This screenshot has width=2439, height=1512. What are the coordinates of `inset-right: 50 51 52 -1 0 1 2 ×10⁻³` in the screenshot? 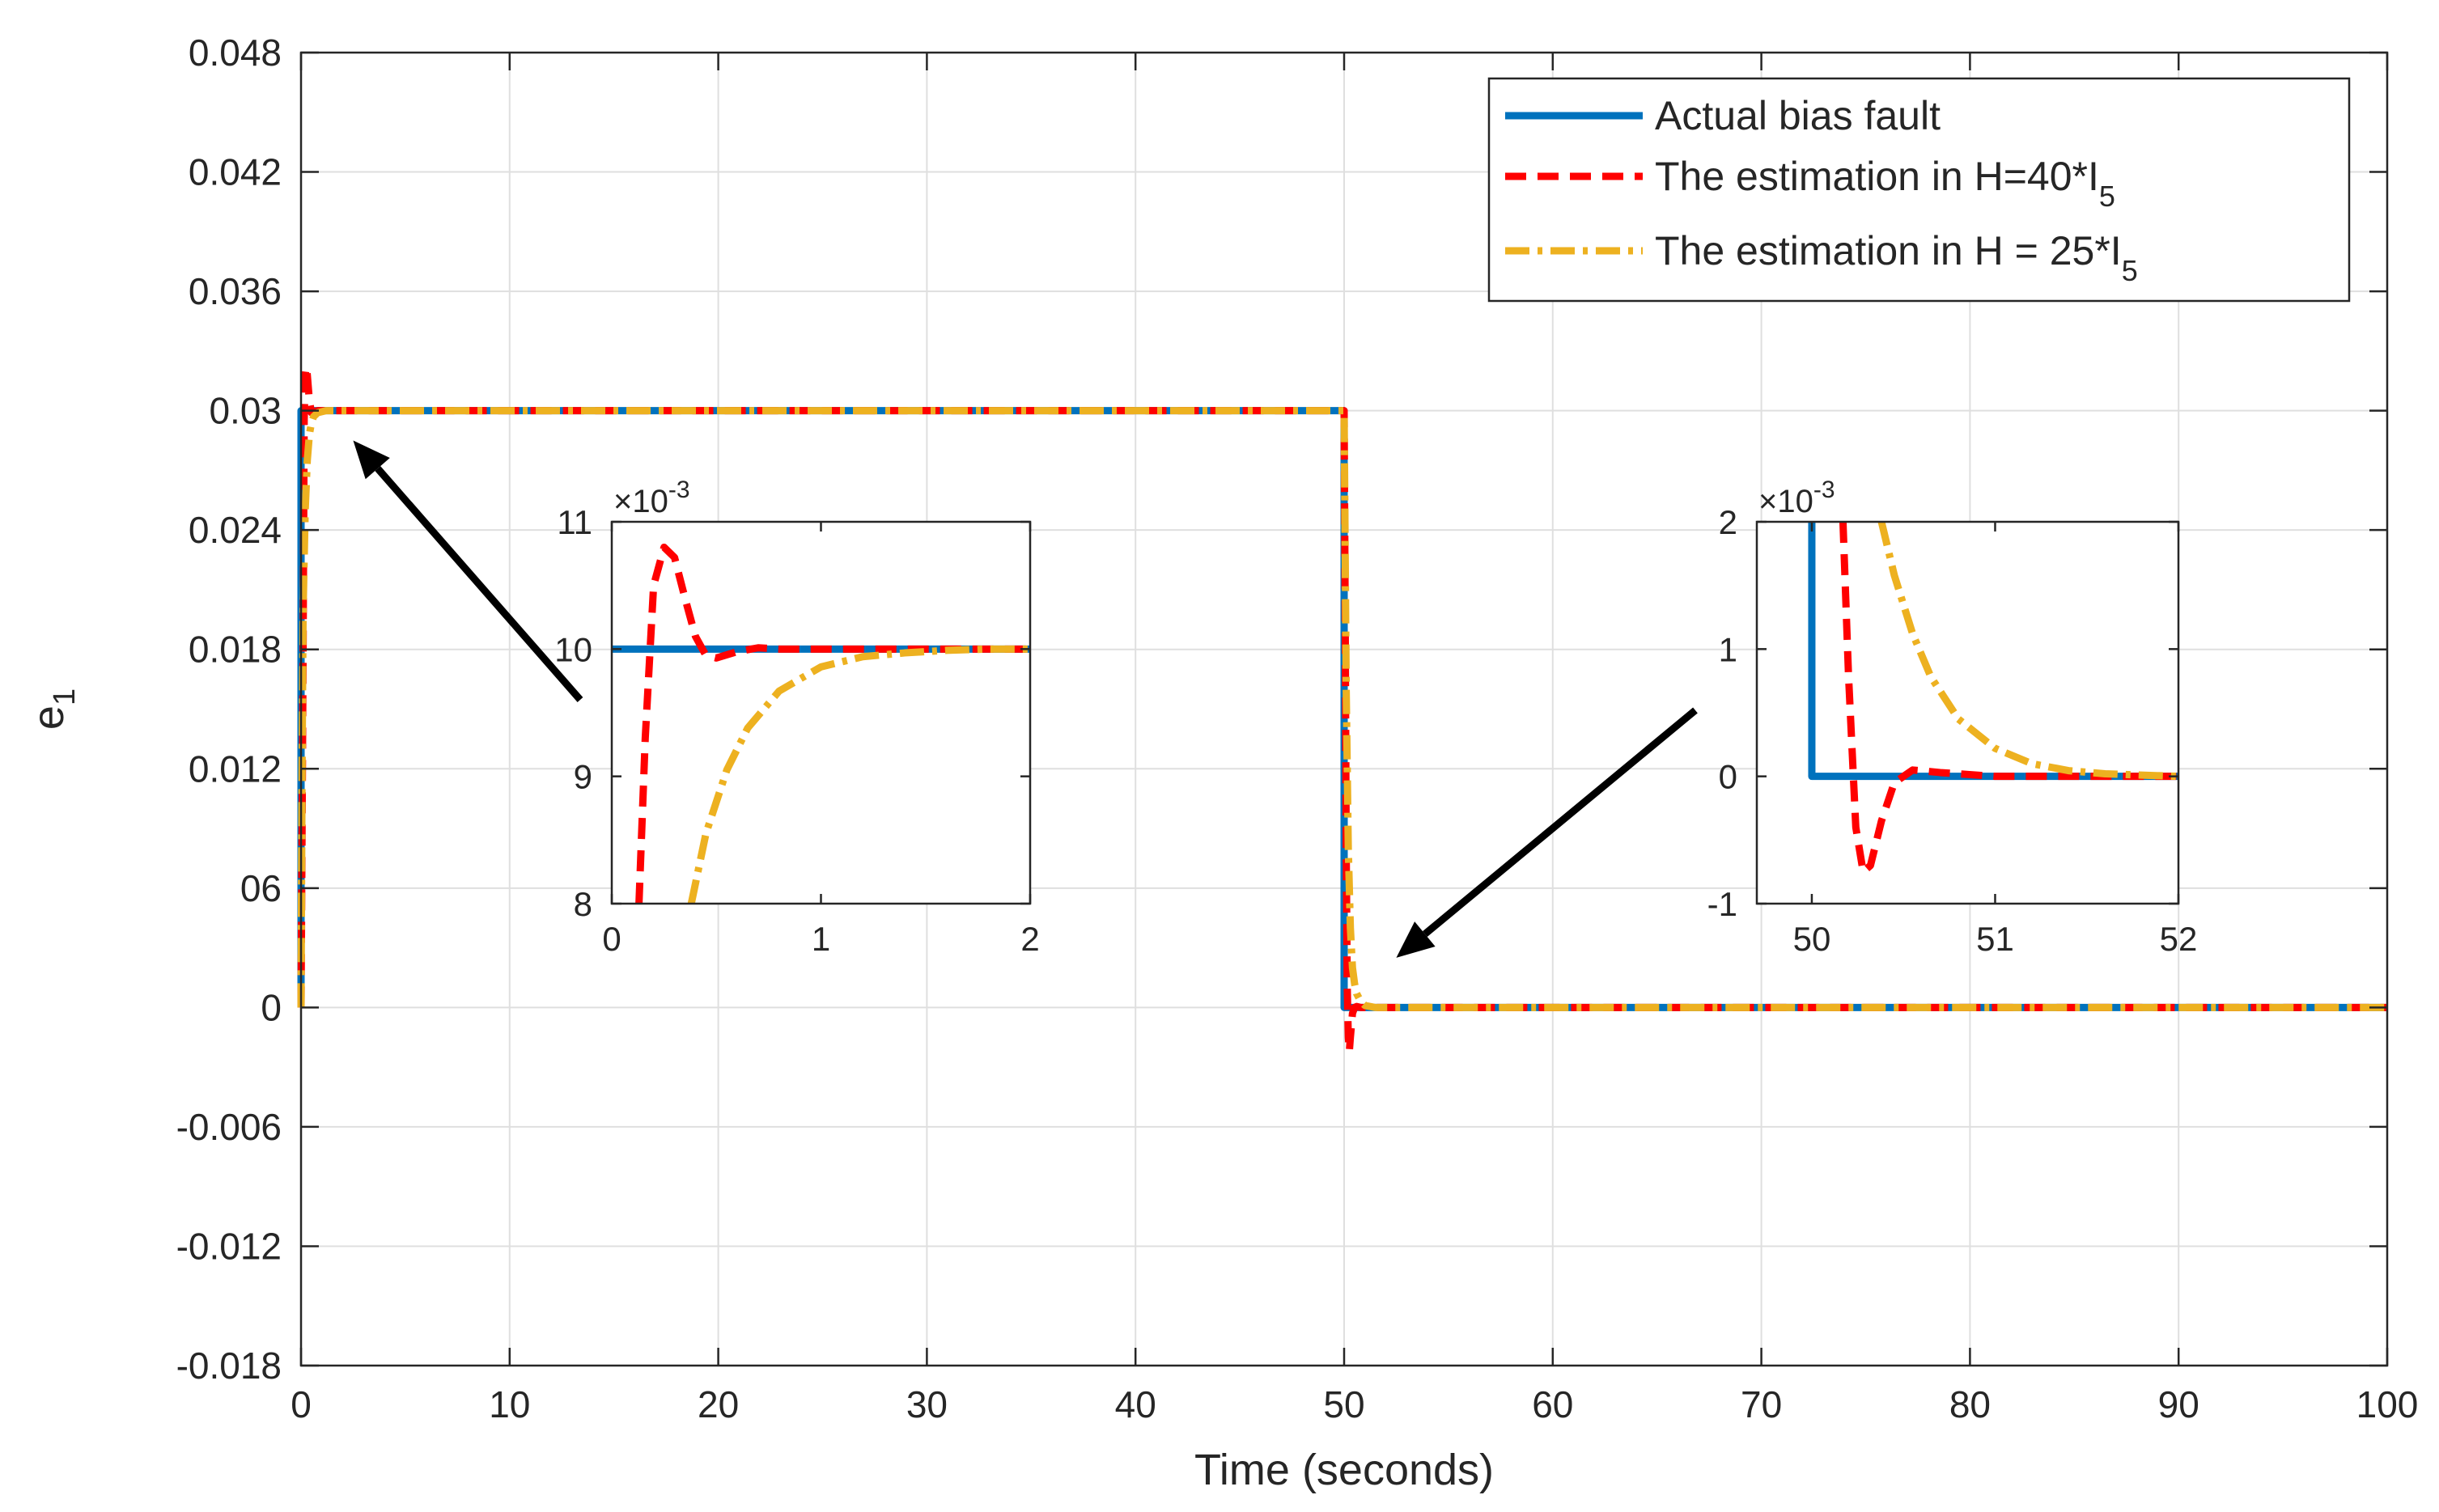 It's located at (1952, 717).